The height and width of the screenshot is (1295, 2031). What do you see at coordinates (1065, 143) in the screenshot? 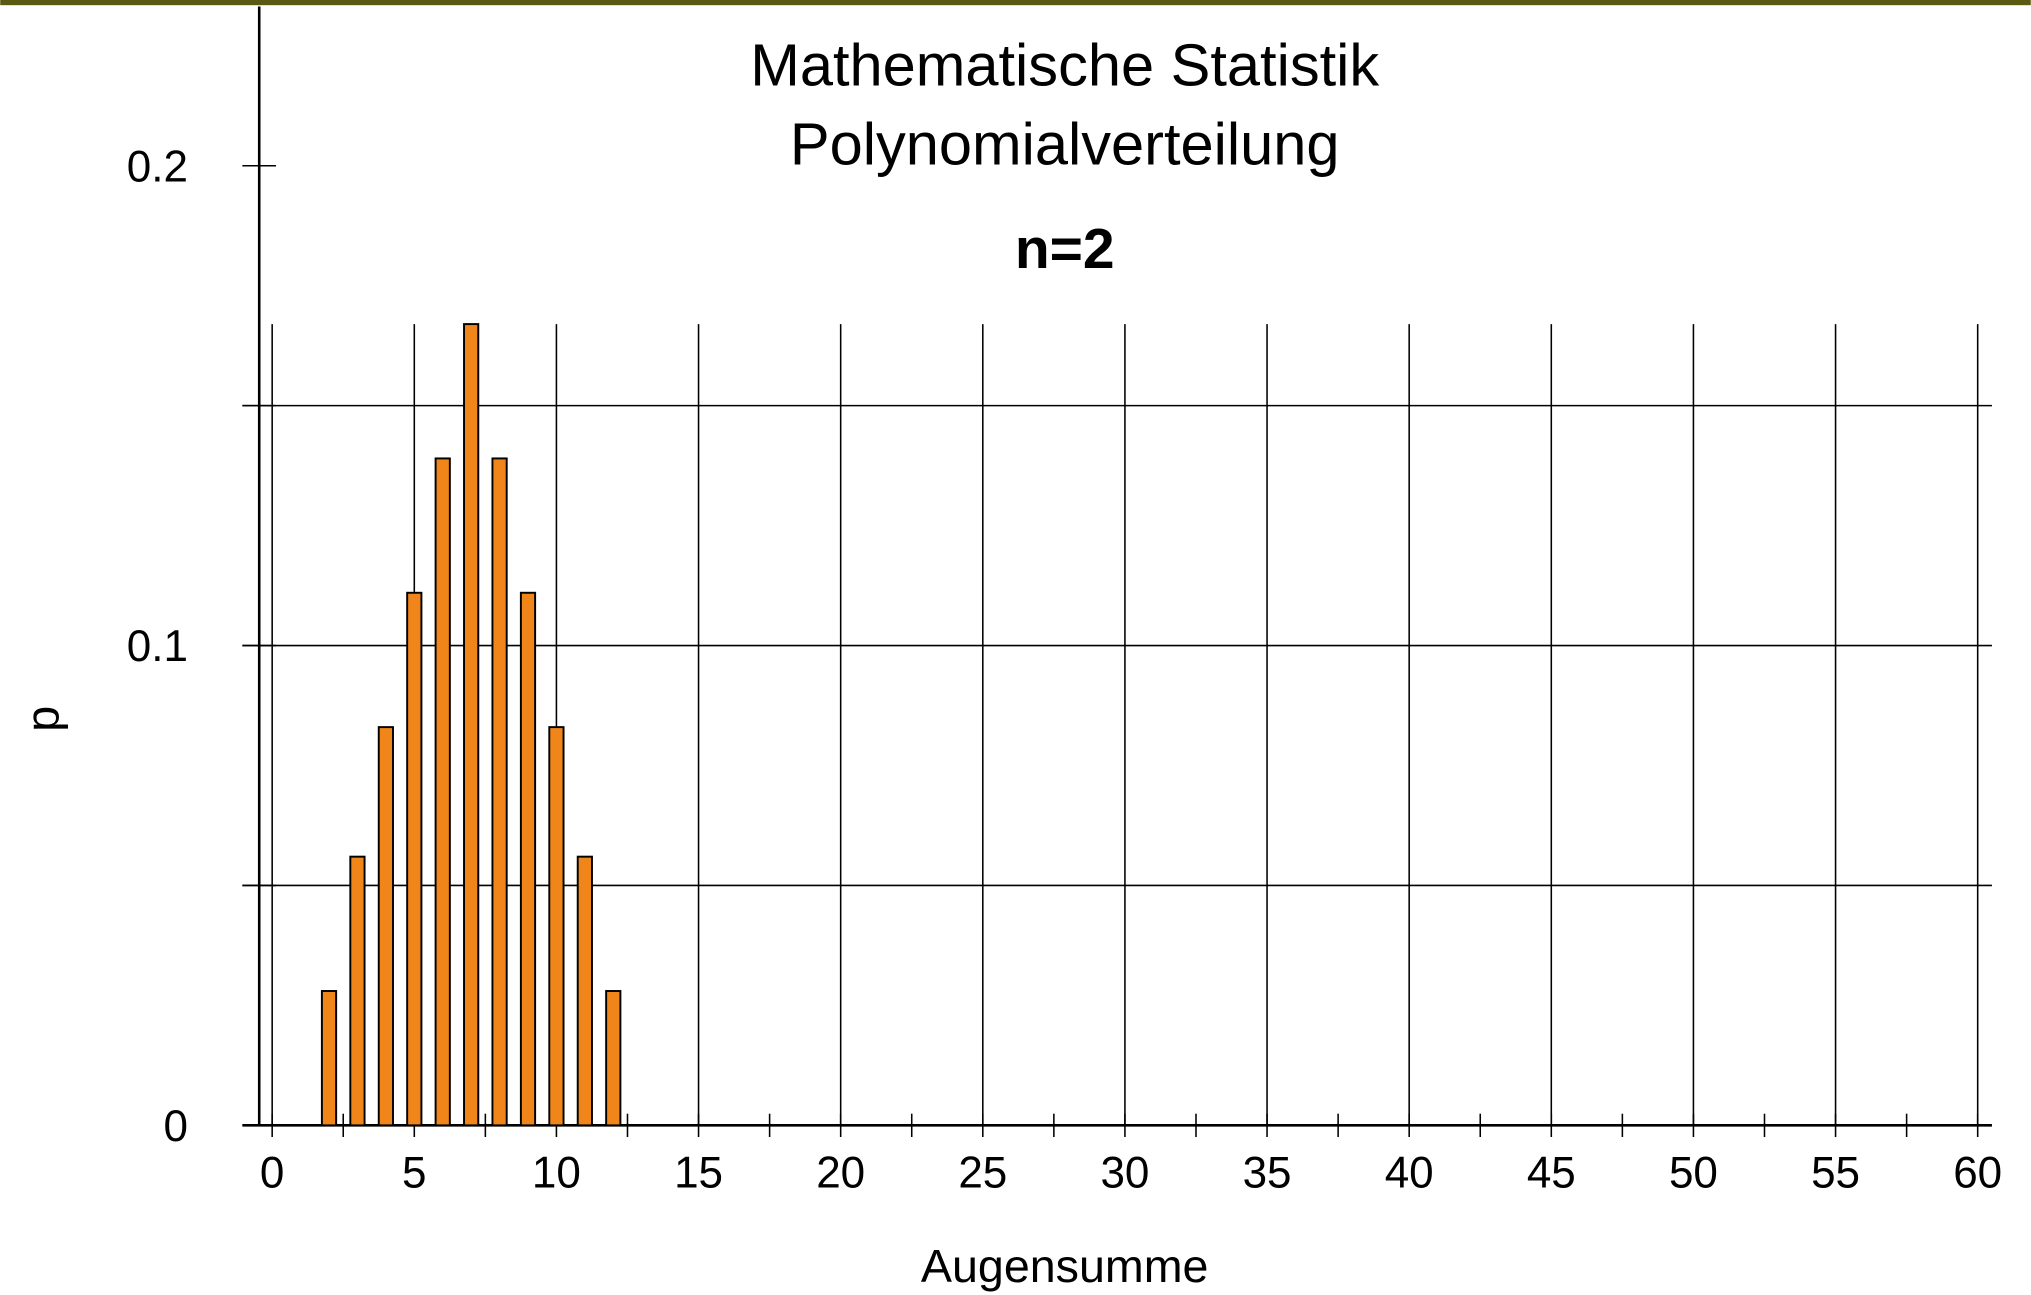
I see `chart-subtitle: Polynomialverteilung` at bounding box center [1065, 143].